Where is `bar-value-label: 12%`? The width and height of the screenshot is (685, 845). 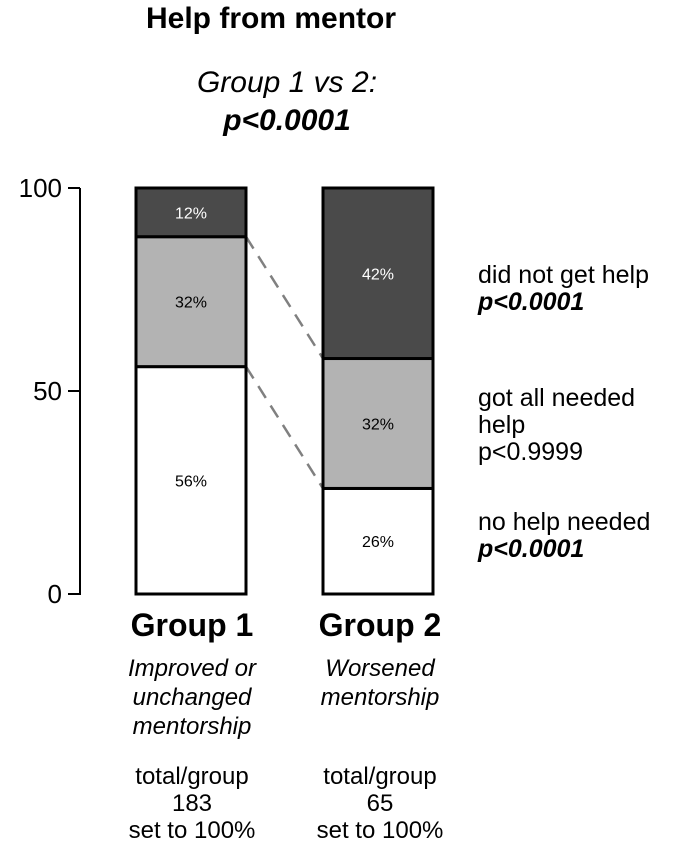 bar-value-label: 12% is located at coordinates (191, 213).